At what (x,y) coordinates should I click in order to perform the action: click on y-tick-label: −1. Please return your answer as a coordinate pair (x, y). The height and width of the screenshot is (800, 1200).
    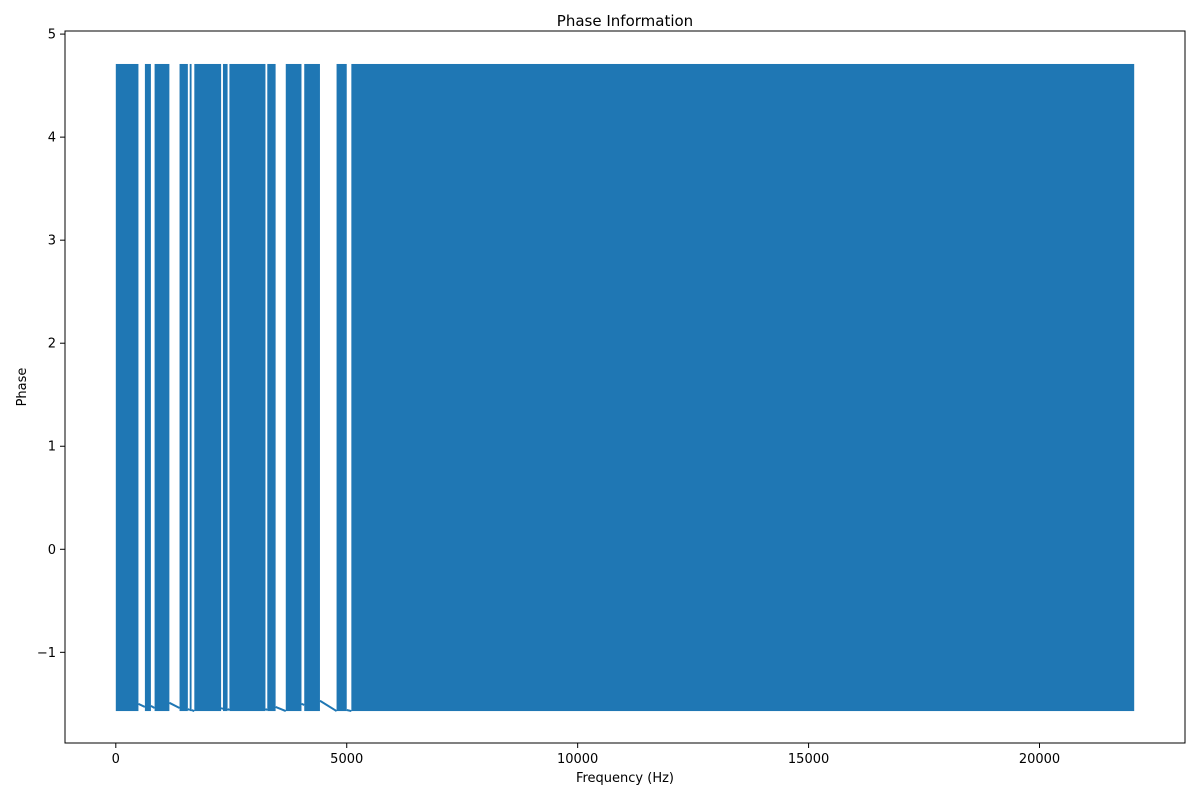
    Looking at the image, I should click on (46, 653).